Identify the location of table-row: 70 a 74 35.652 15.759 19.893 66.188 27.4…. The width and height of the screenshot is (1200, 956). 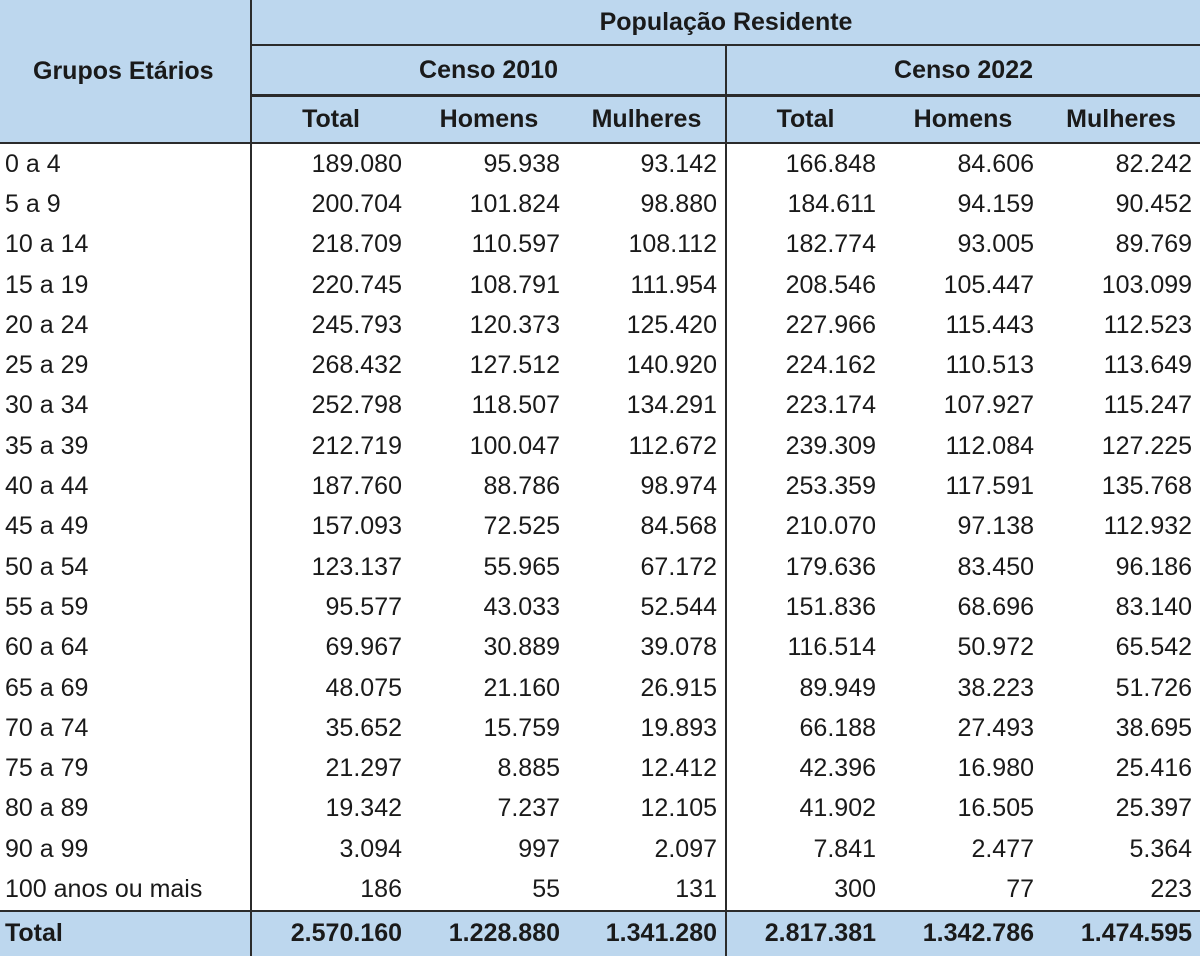
(600, 728).